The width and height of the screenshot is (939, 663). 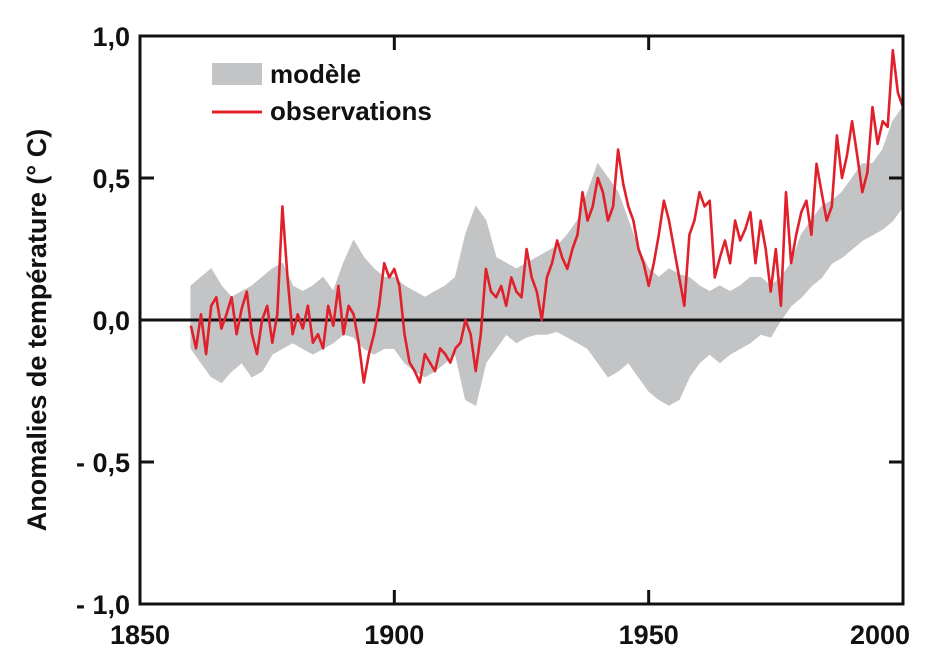 I want to click on y-tick-label: 0,5, so click(x=111, y=179).